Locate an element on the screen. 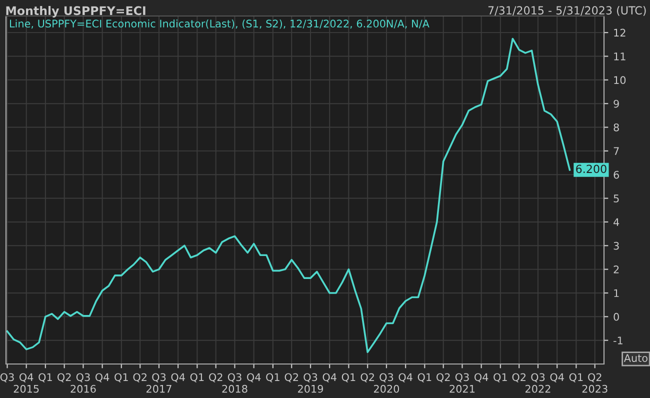  y-tick-label: 10 is located at coordinates (620, 80).